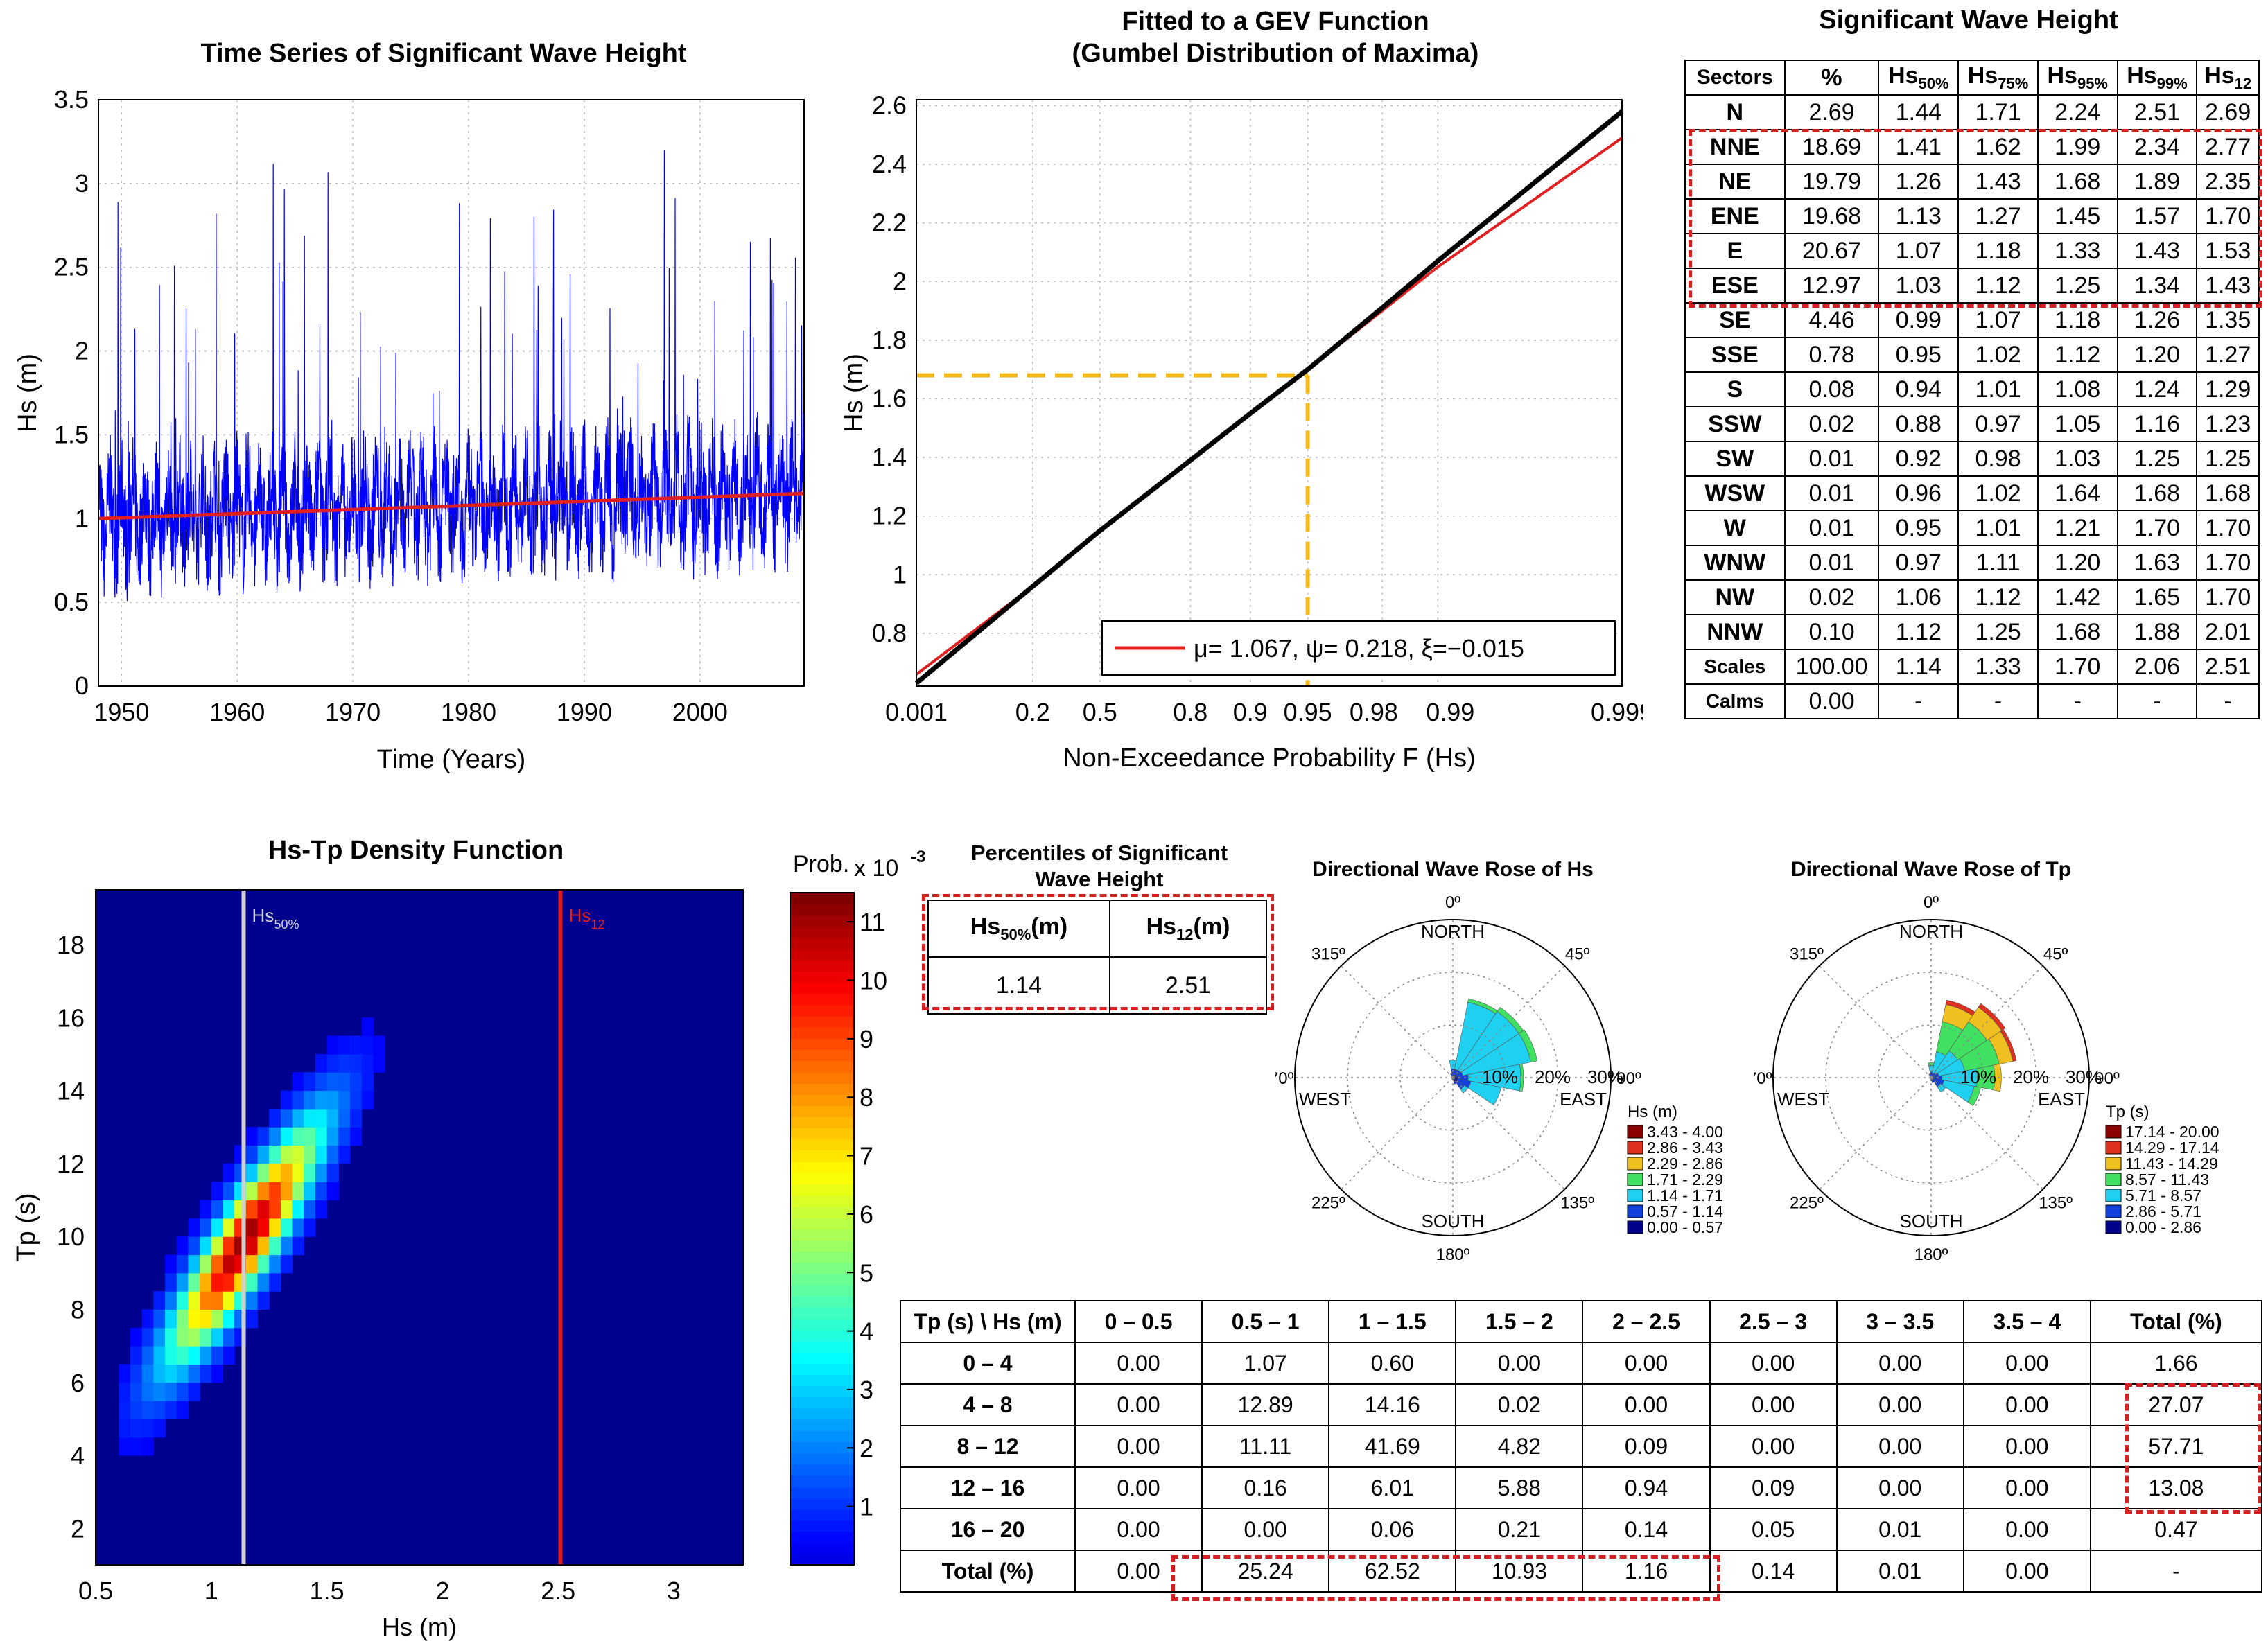  What do you see at coordinates (286, 924) in the screenshot?
I see `density-hs50-sub: 50%` at bounding box center [286, 924].